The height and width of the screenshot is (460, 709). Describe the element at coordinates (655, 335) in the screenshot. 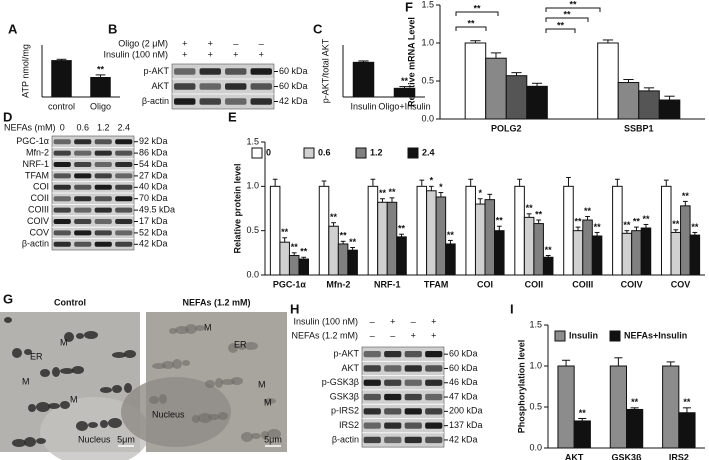

I see `legend-label: NEFAs+Insulin` at that location.